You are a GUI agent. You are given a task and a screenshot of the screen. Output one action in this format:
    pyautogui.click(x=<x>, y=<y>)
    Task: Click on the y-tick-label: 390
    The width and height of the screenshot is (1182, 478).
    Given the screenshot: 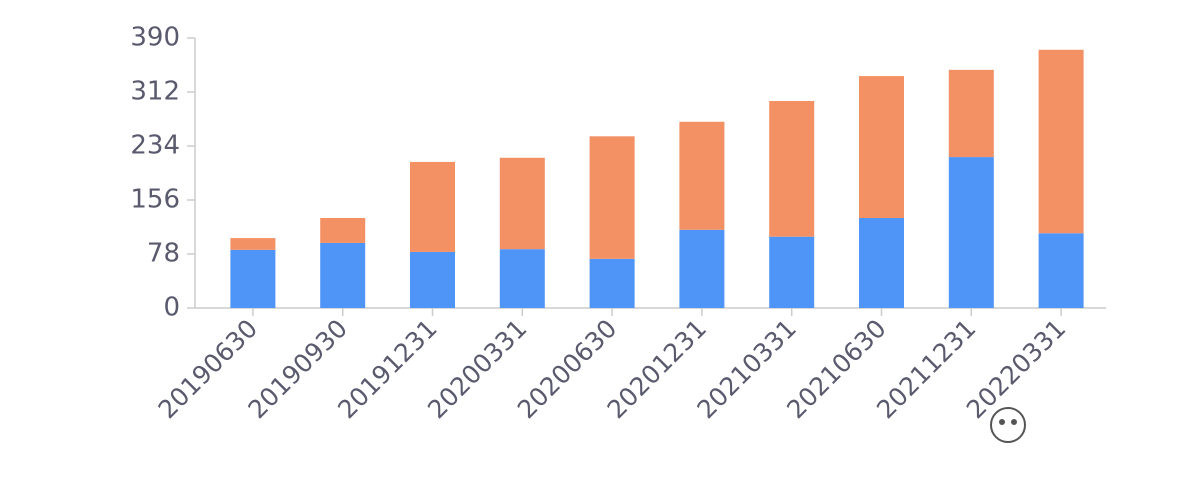 What is the action you would take?
    pyautogui.click(x=155, y=38)
    